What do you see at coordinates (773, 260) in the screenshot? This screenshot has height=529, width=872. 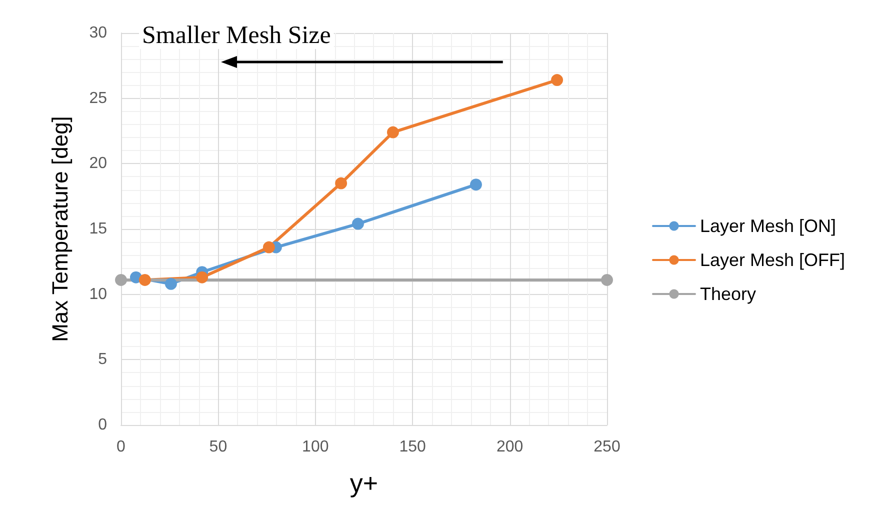 I see `legend-label: Layer Mesh [OFF]` at bounding box center [773, 260].